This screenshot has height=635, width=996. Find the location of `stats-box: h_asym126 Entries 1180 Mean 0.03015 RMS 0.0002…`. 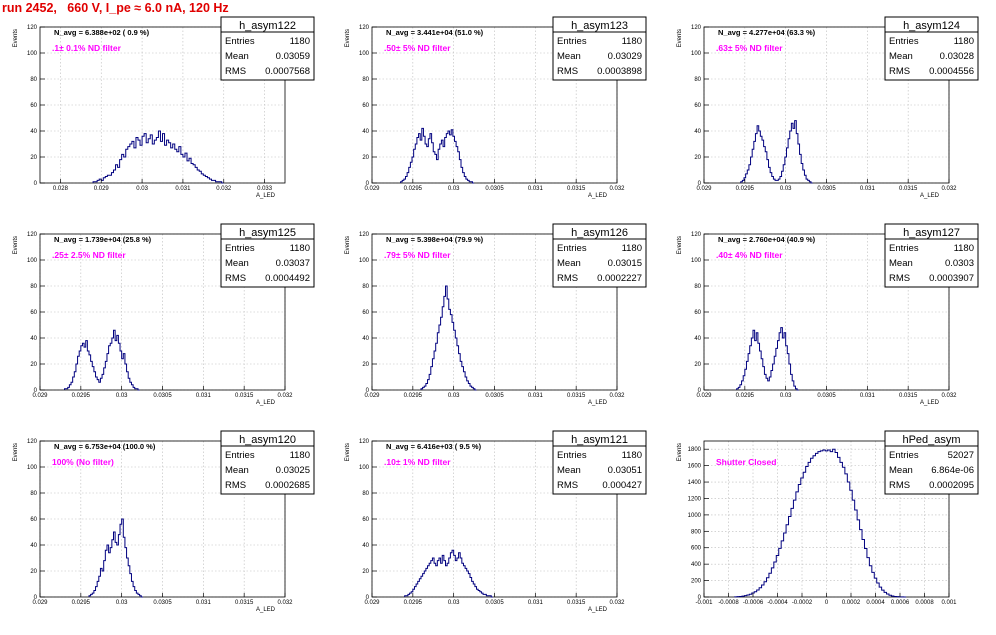

stats-box: h_asym126 Entries 1180 Mean 0.03015 RMS 0.0002… is located at coordinates (599, 255).